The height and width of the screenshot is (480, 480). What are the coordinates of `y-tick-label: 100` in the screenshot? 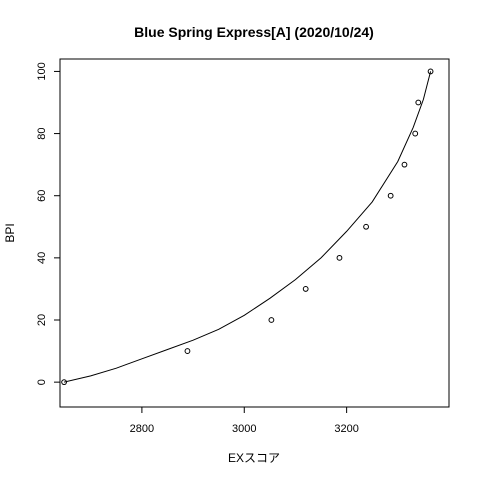 It's located at (42, 71).